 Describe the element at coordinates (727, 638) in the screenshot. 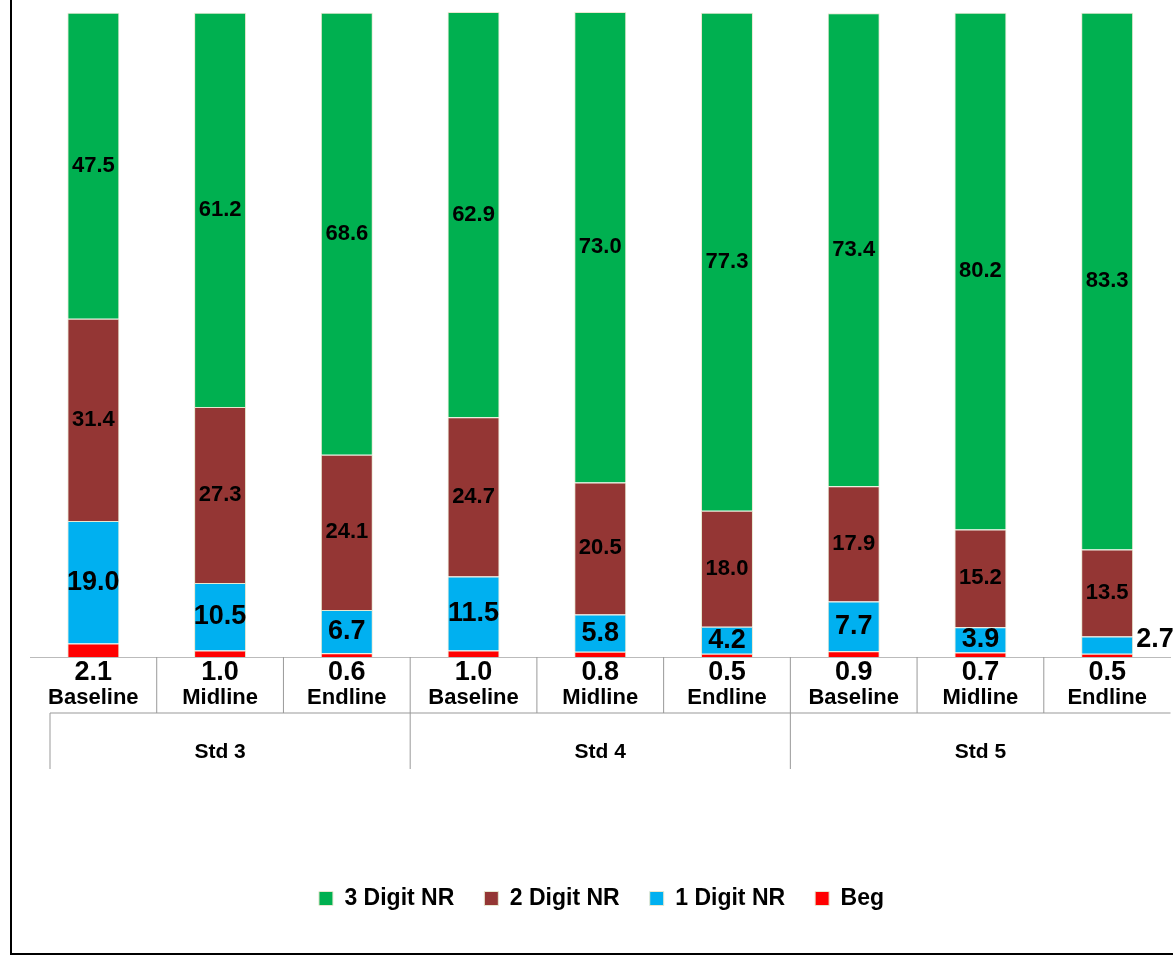

I see `data-label: 4.2` at that location.